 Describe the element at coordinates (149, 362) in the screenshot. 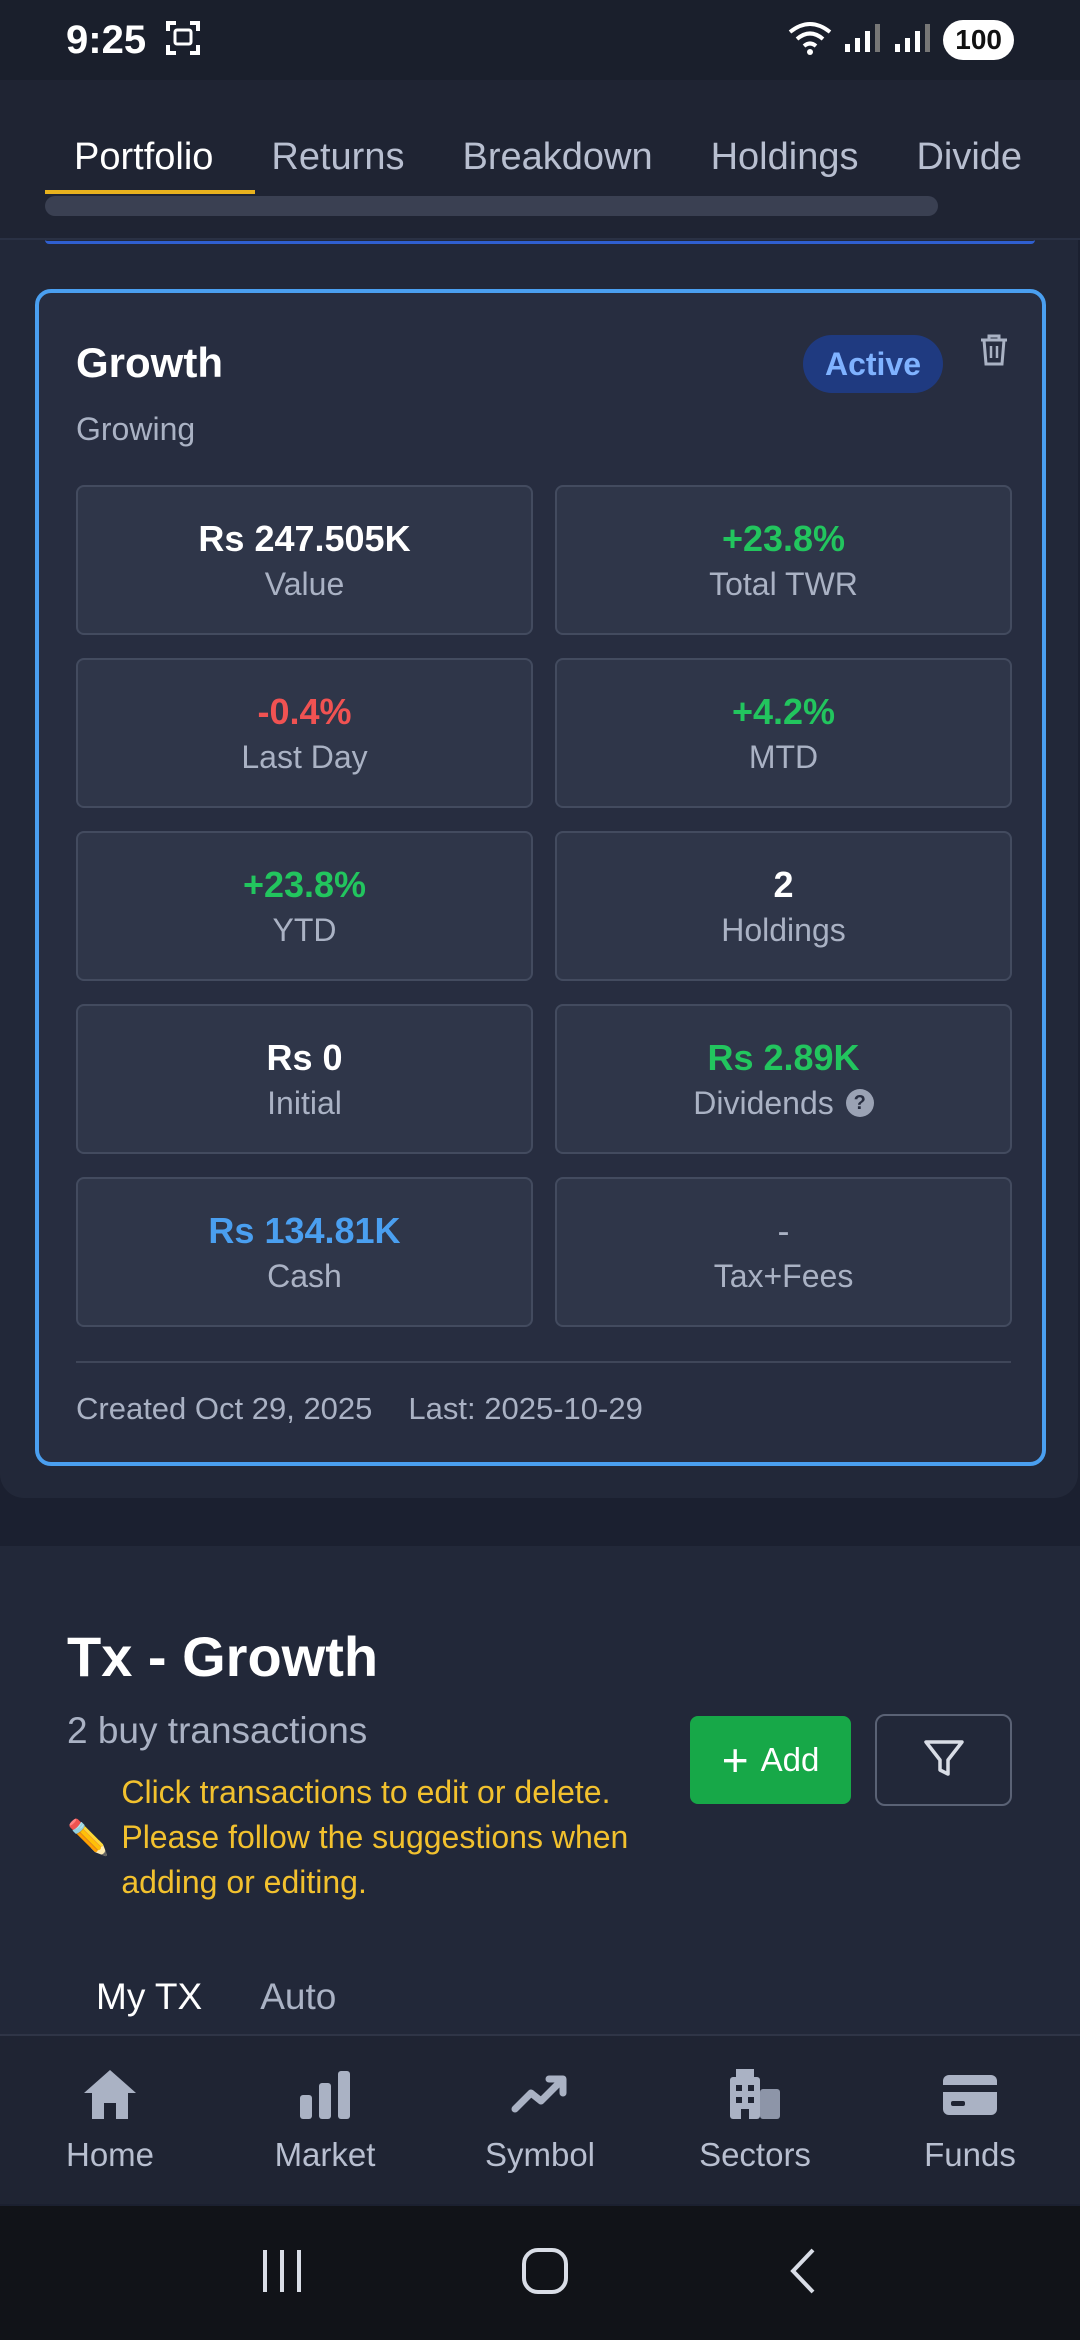

I see `portfolio-name: Growth` at that location.